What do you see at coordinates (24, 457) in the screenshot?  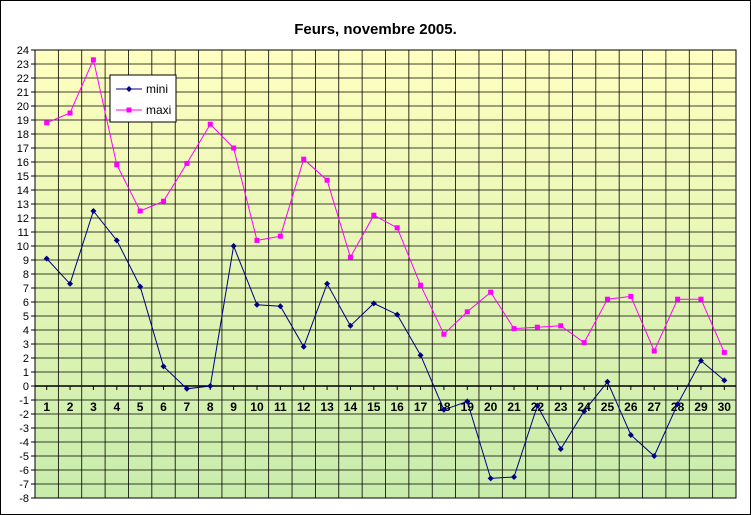 I see `y-tick-label: -5` at bounding box center [24, 457].